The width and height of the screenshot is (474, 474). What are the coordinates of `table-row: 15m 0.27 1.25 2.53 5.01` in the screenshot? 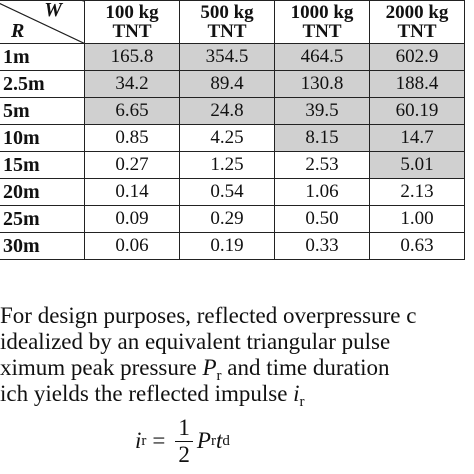 It's located at (232, 165).